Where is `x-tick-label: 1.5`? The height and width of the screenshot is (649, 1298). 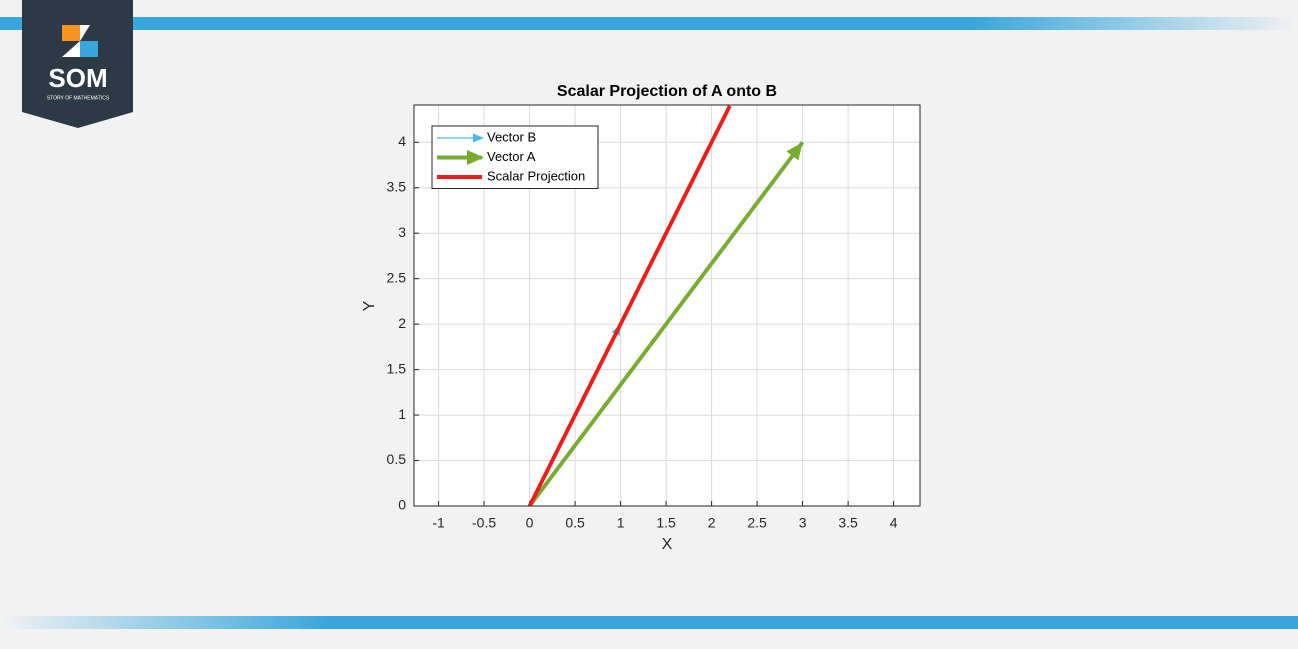 x-tick-label: 1.5 is located at coordinates (666, 523).